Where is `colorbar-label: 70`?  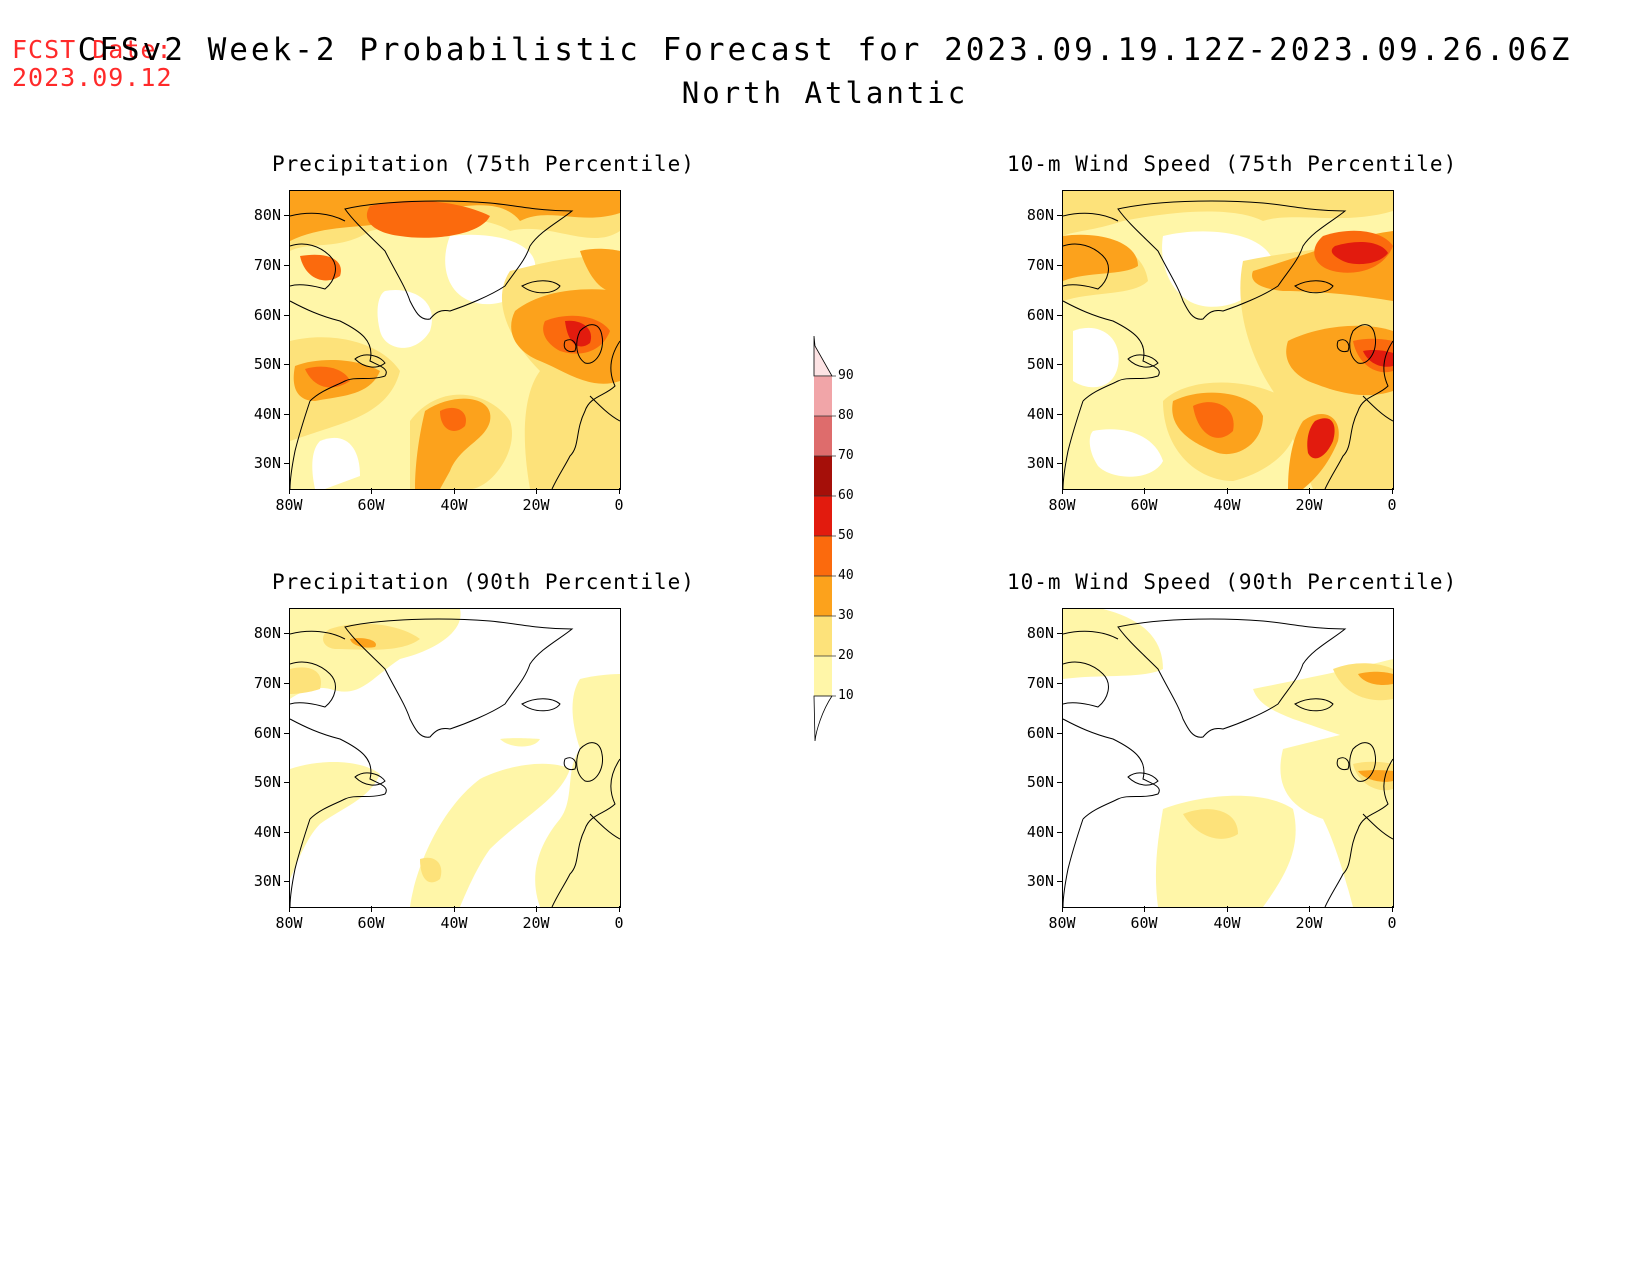 colorbar-label: 70 is located at coordinates (846, 455).